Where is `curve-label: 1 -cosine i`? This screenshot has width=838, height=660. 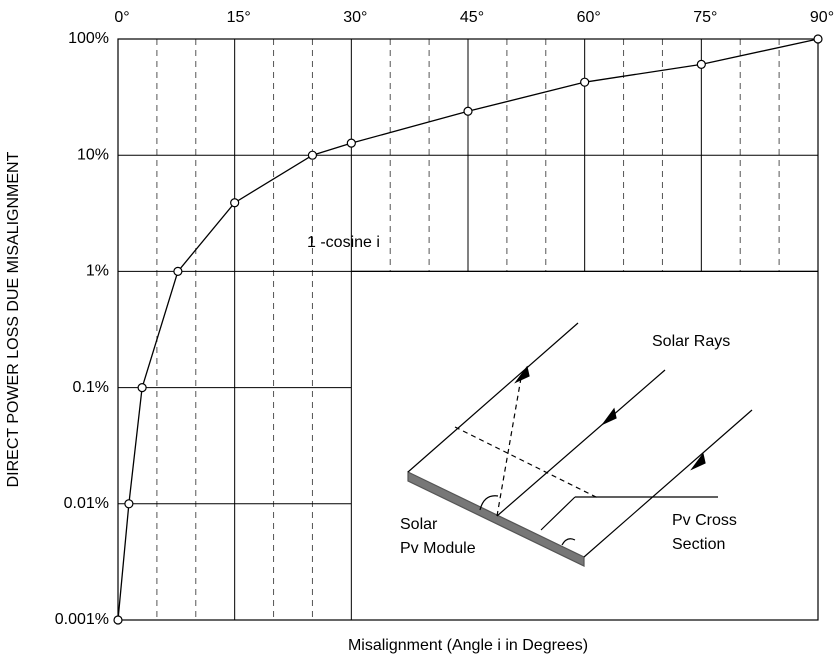 curve-label: 1 -cosine i is located at coordinates (343, 242).